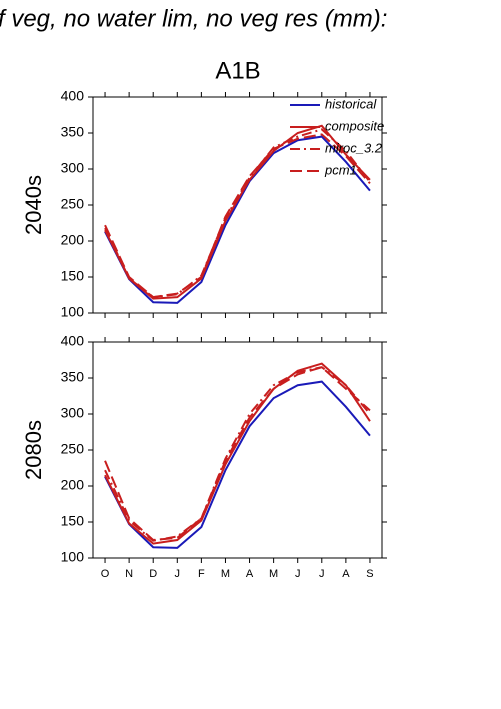 This screenshot has width=501, height=709. Describe the element at coordinates (129, 574) in the screenshot. I see `x-tick-label: N` at that location.